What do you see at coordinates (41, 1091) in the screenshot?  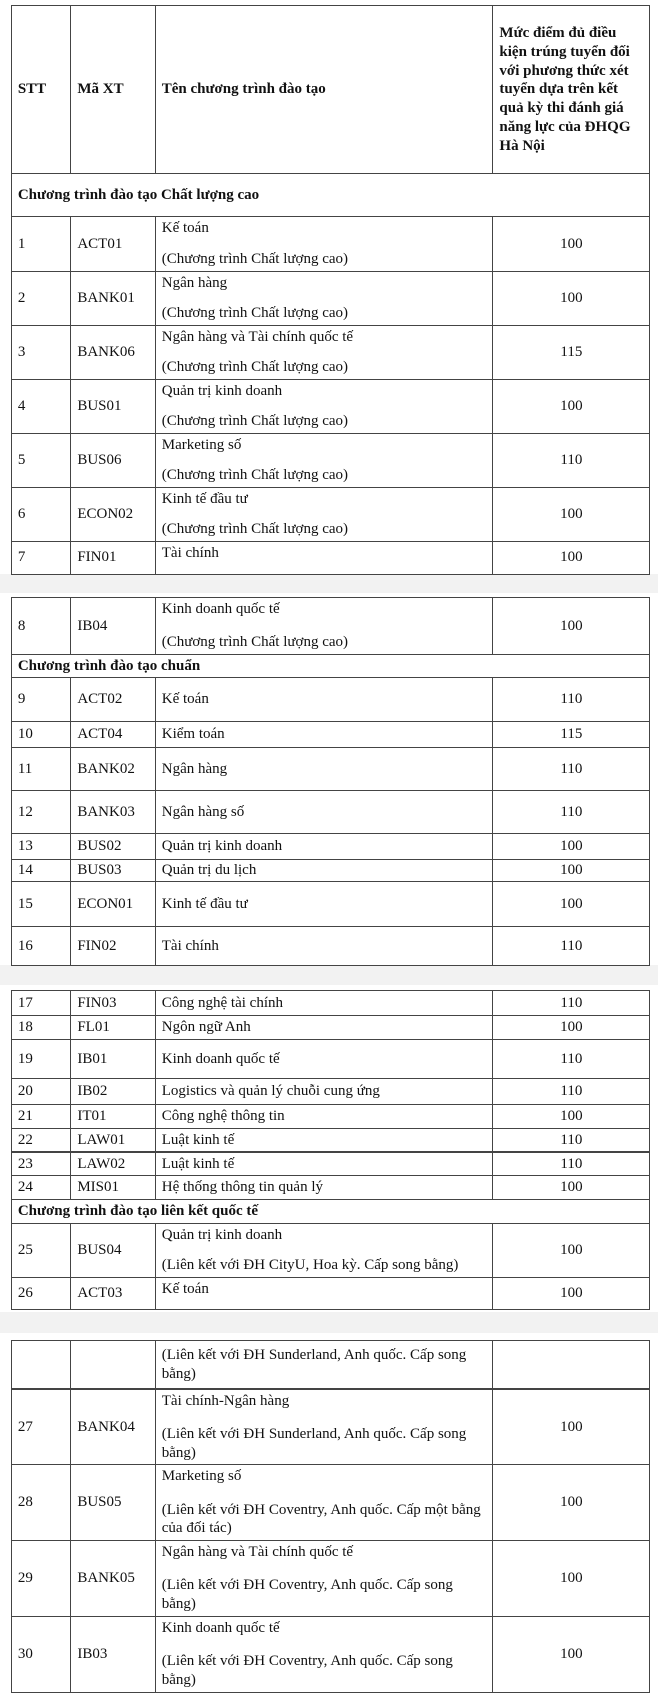 I see `stt-cell: 20` at bounding box center [41, 1091].